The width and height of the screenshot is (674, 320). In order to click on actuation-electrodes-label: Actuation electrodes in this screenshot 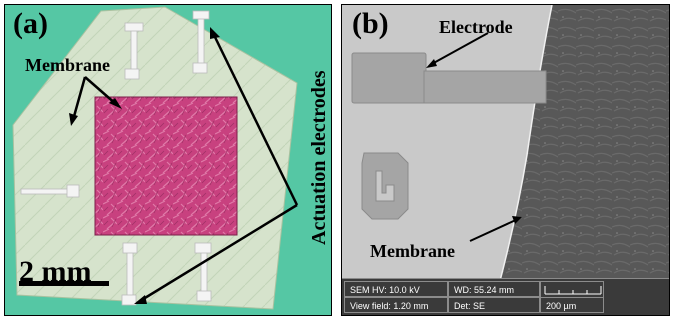, I will do `click(319, 157)`.